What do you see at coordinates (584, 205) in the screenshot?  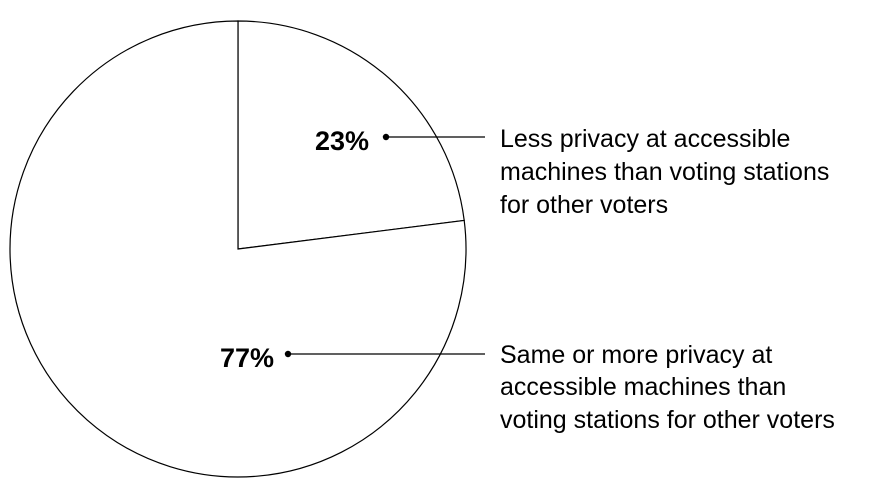 I see `slice-category-label-0-line-2: for other voters` at bounding box center [584, 205].